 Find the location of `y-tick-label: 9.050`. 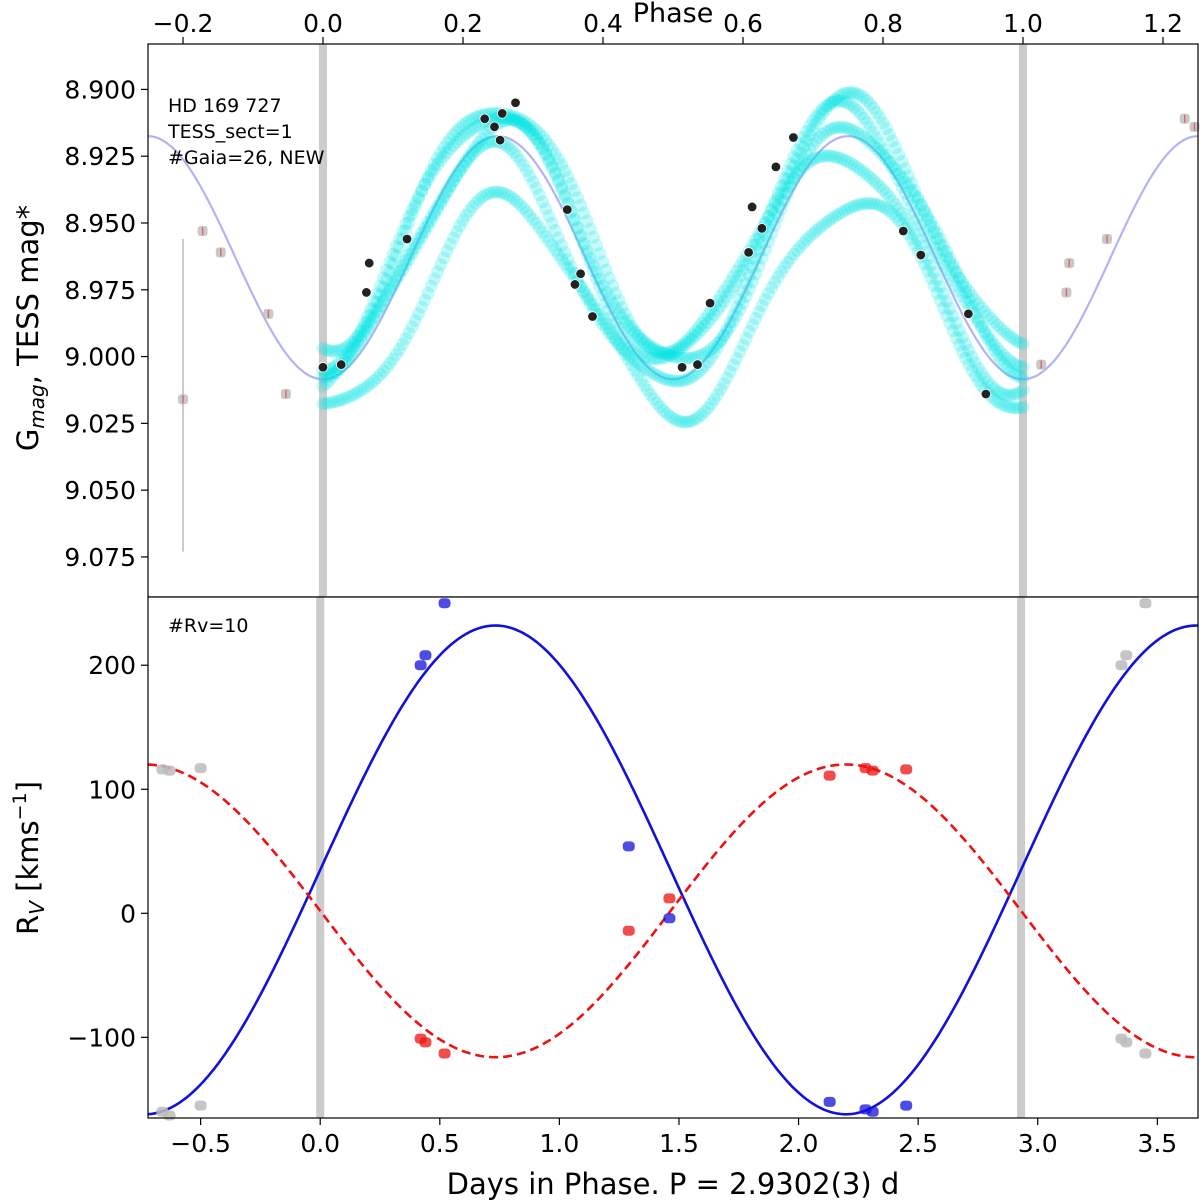

y-tick-label: 9.050 is located at coordinates (100, 490).